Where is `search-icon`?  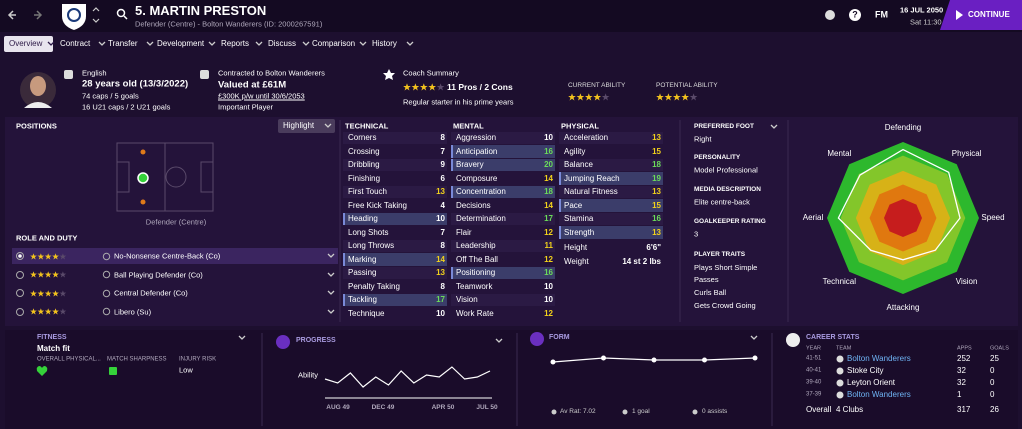
search-icon is located at coordinates (121, 13).